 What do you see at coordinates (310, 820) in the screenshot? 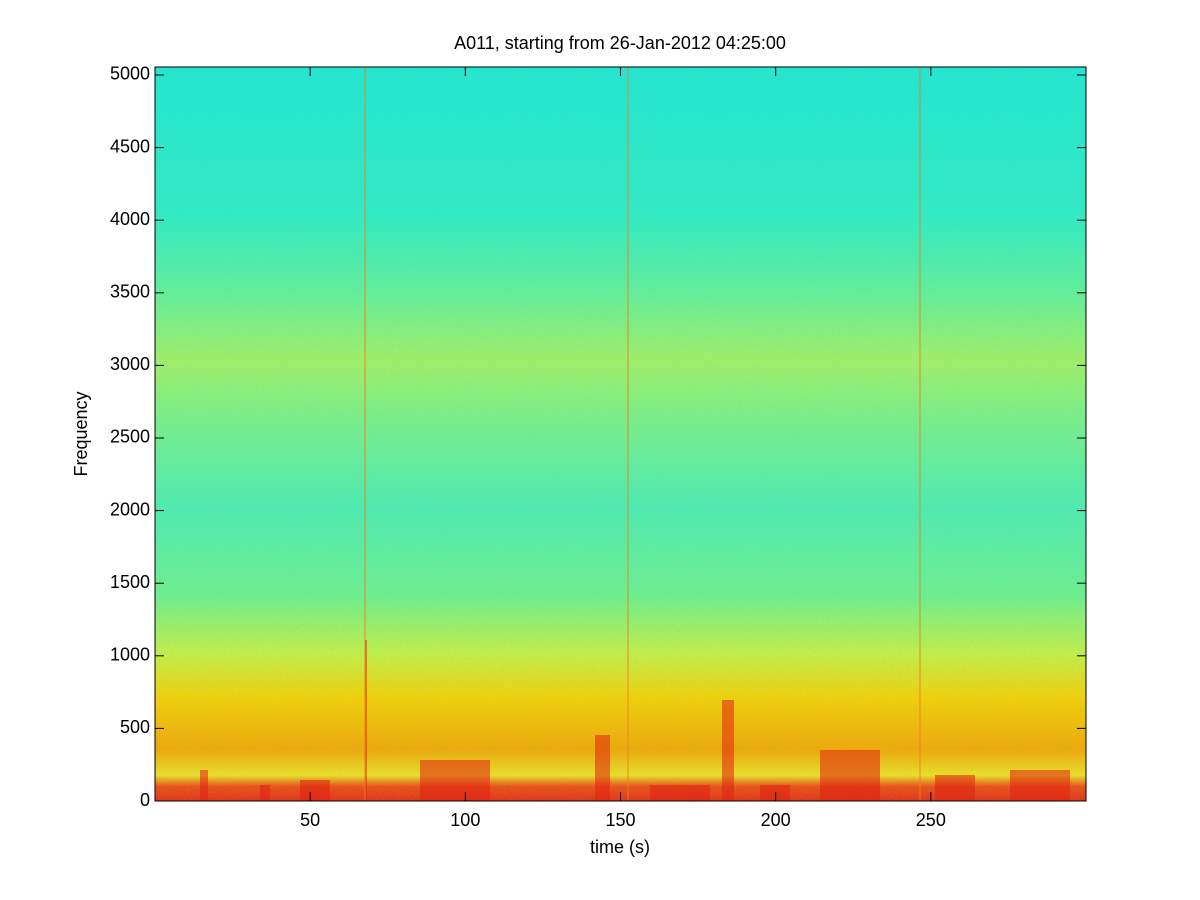
I see `x-tick-label: 50` at bounding box center [310, 820].